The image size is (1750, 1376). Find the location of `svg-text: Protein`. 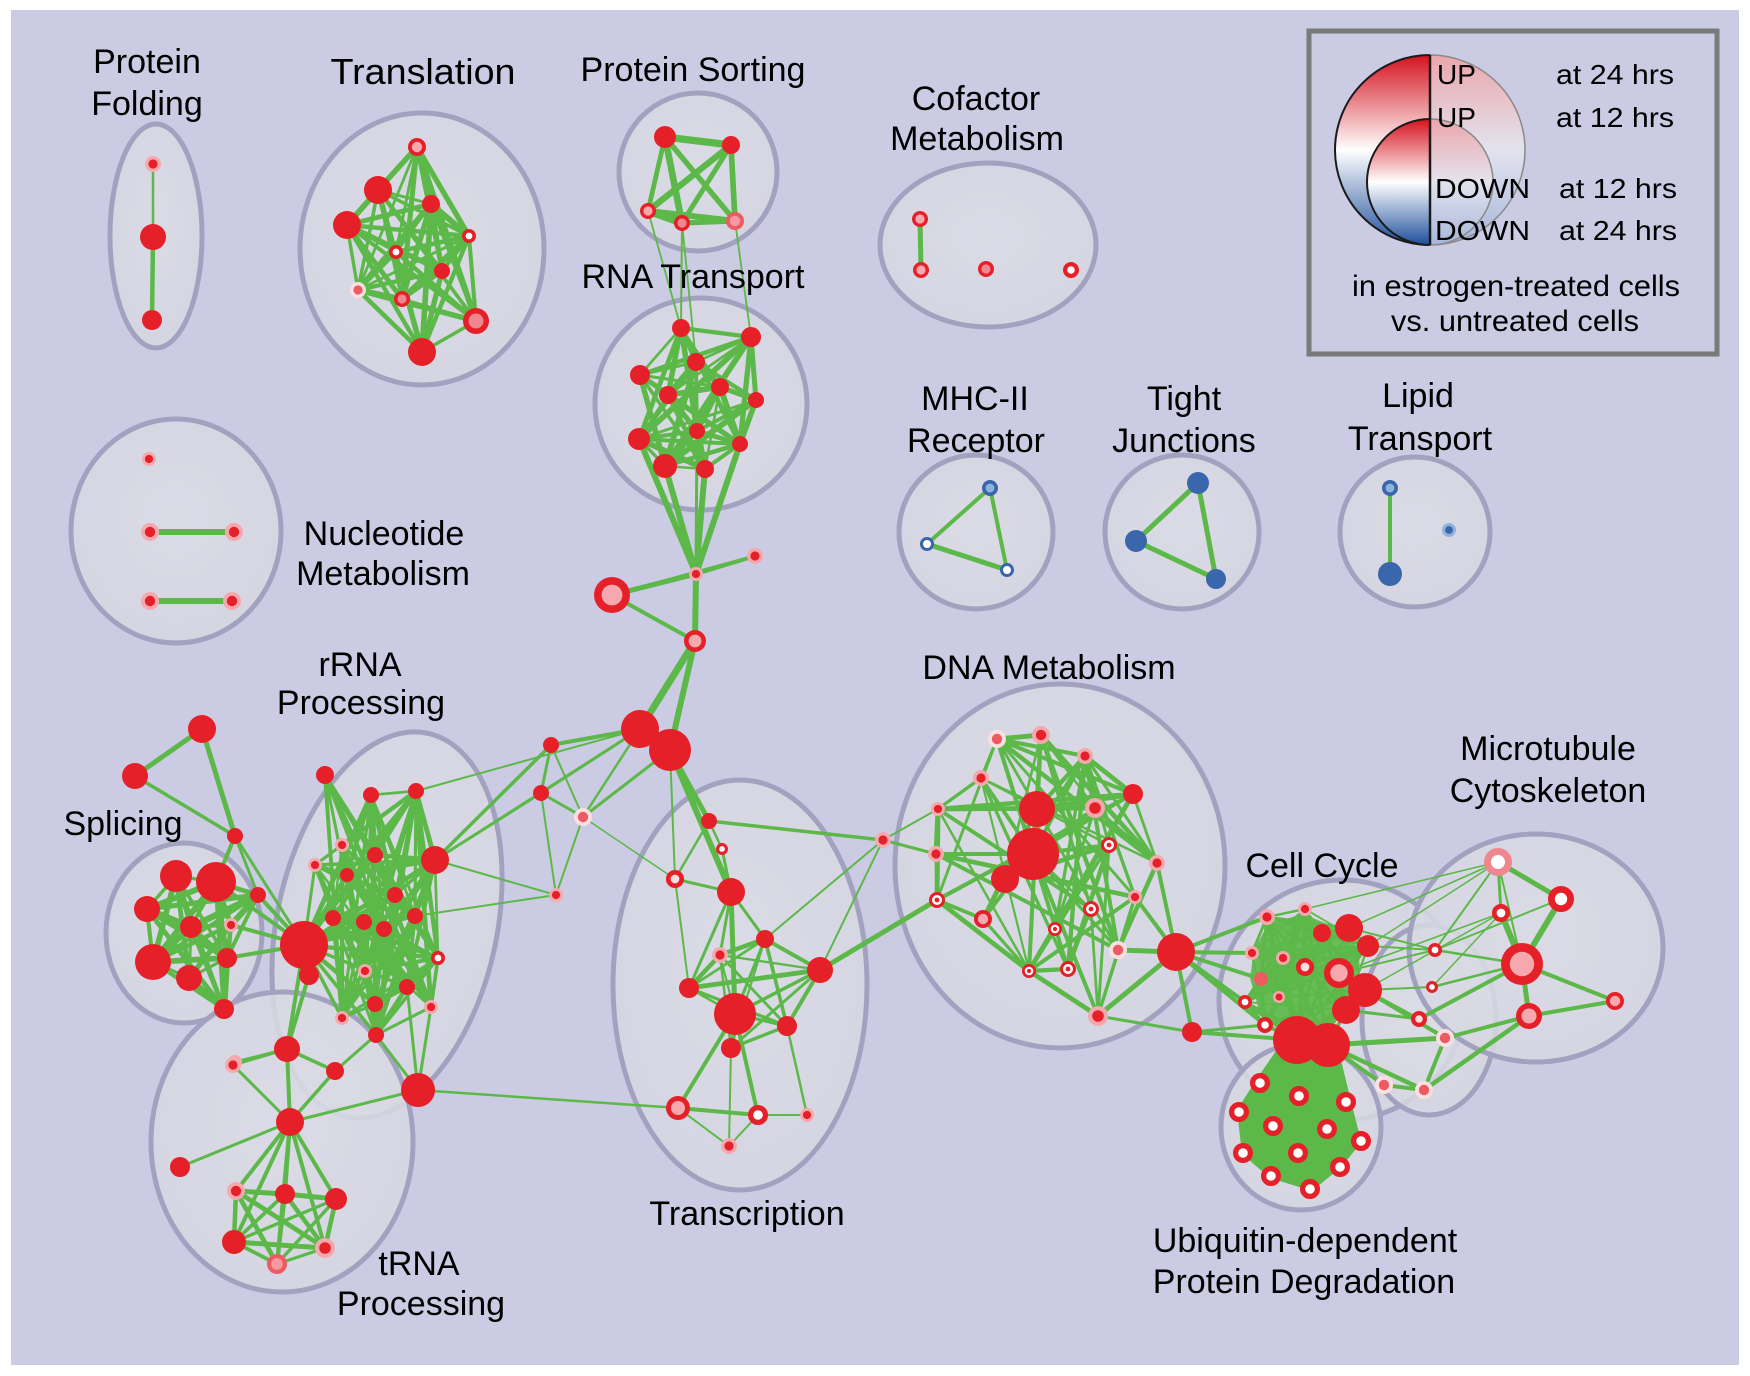

svg-text: Protein is located at coordinates (147, 62).